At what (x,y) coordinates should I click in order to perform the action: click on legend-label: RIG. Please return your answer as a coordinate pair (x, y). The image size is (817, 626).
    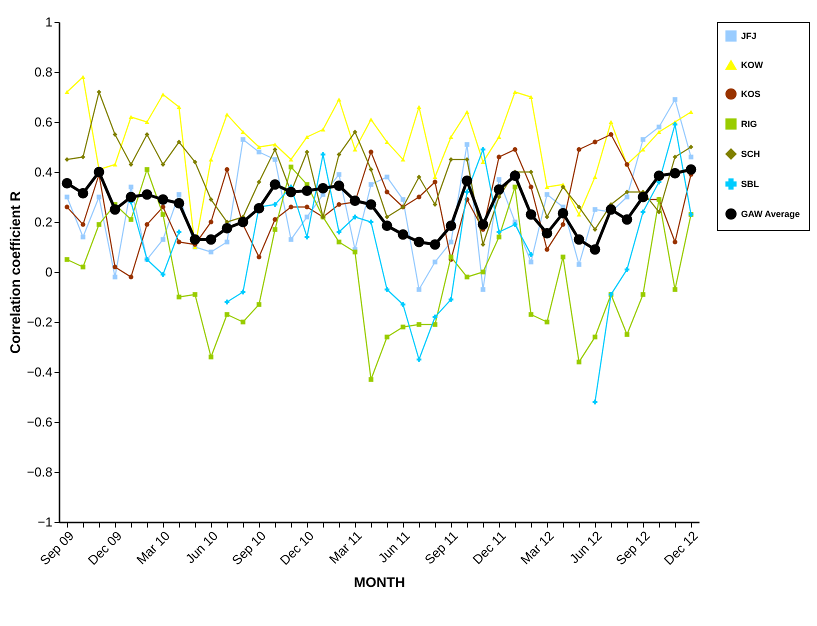
    Looking at the image, I should click on (749, 124).